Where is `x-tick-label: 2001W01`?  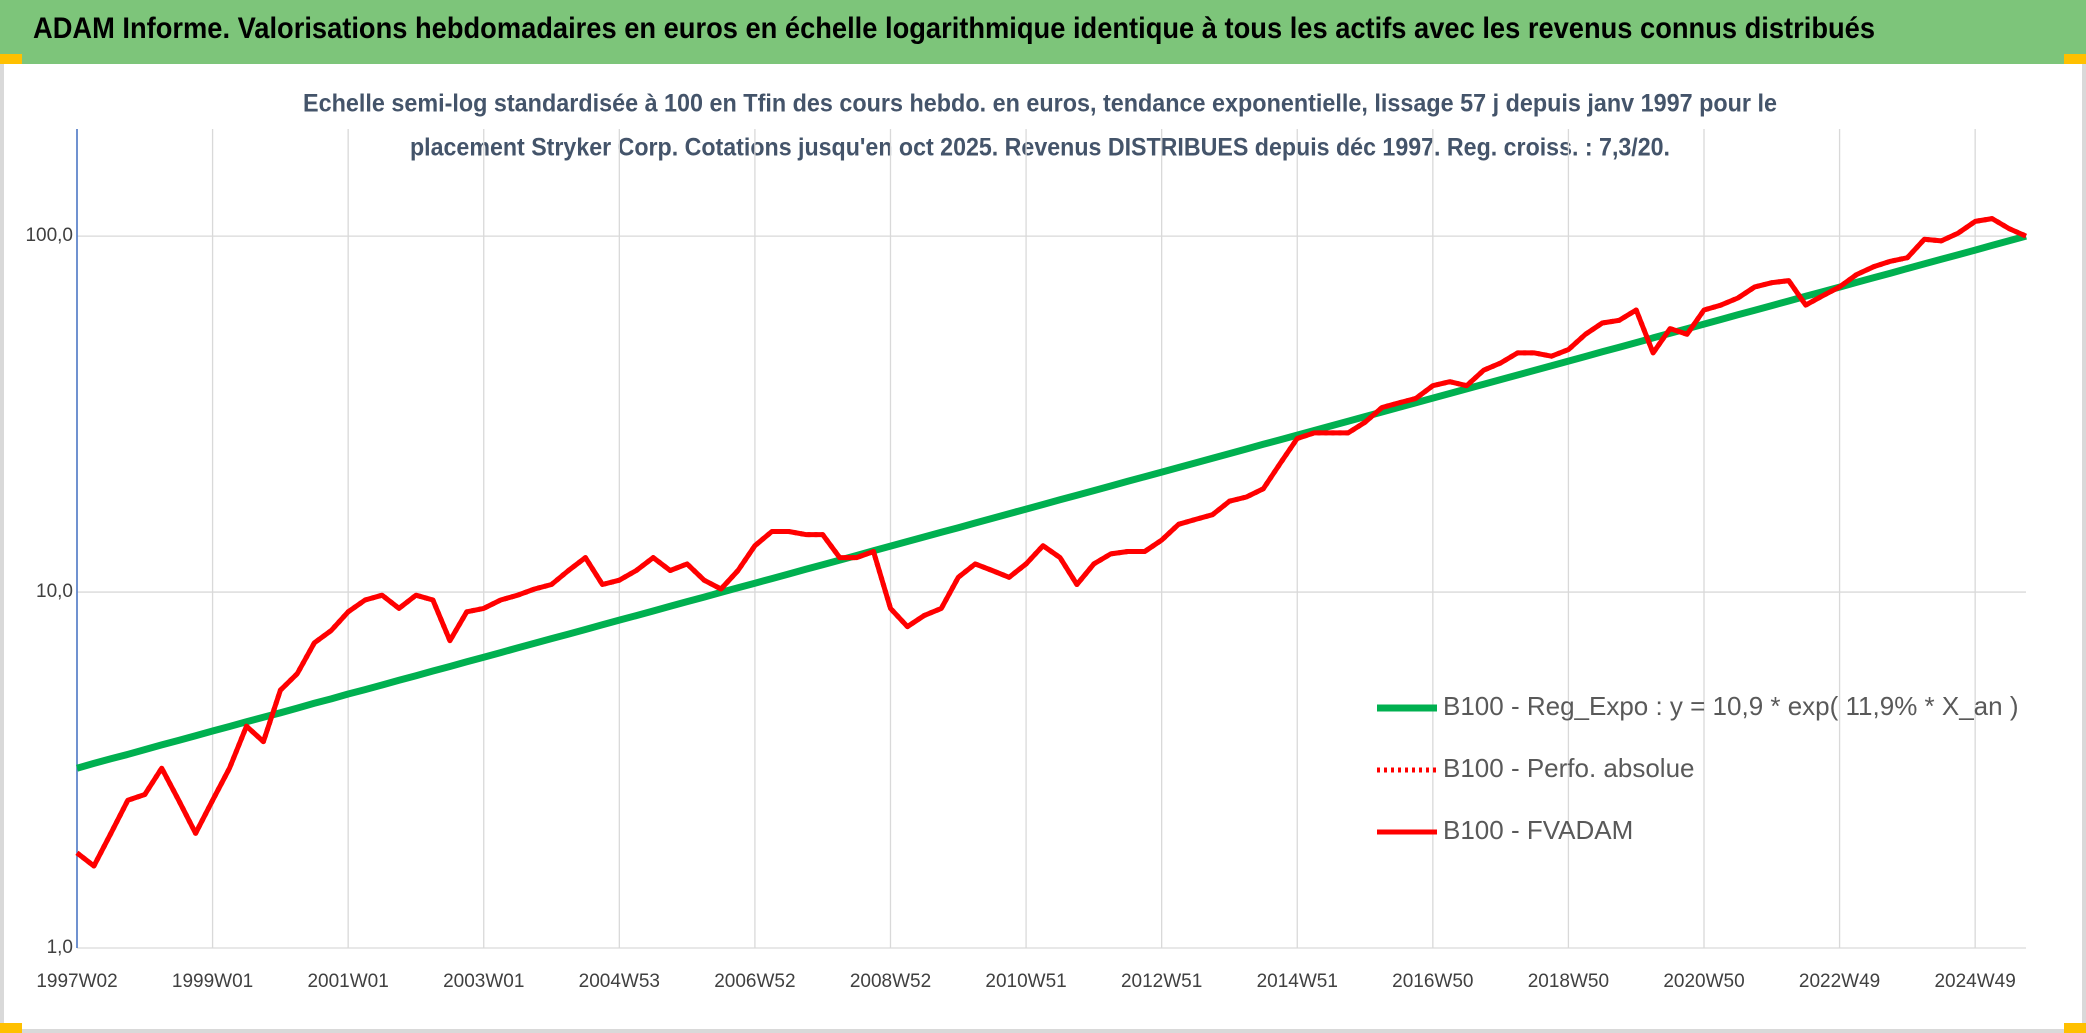
x-tick-label: 2001W01 is located at coordinates (347, 981).